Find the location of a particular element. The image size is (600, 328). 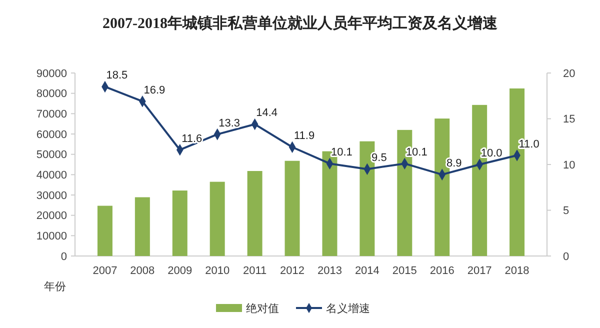

x-tick-label: 2012 is located at coordinates (292, 271).